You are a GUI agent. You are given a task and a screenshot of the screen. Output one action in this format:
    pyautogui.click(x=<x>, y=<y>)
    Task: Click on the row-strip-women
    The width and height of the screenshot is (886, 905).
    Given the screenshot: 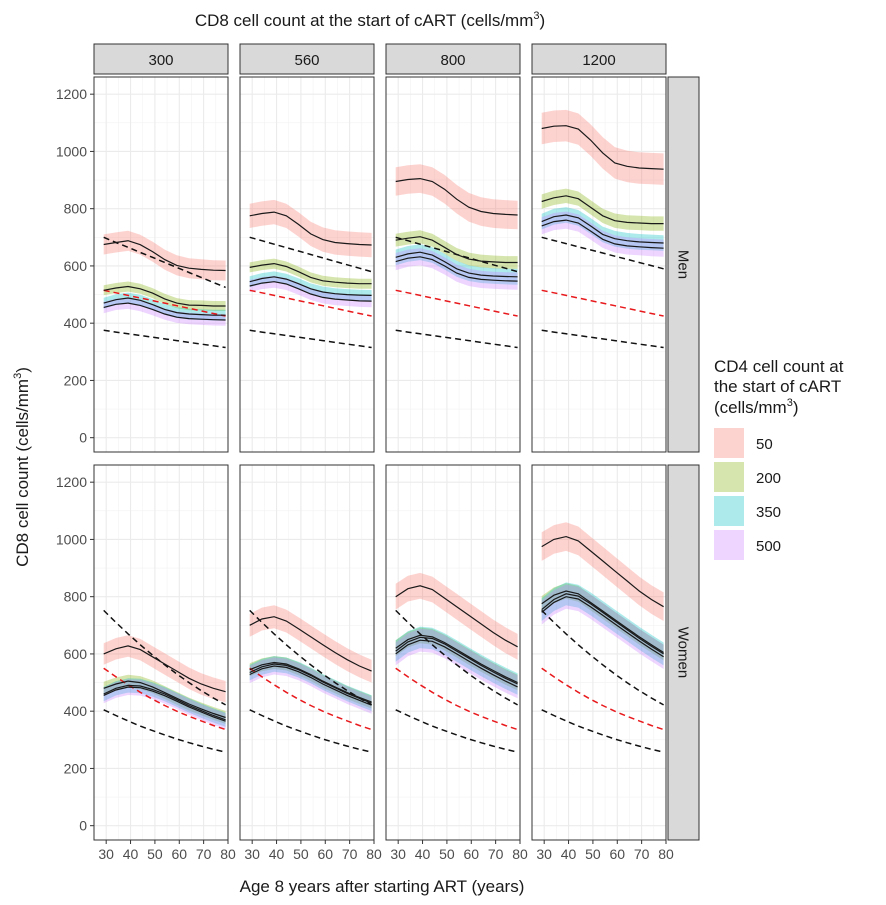 What is the action you would take?
    pyautogui.click(x=683, y=652)
    